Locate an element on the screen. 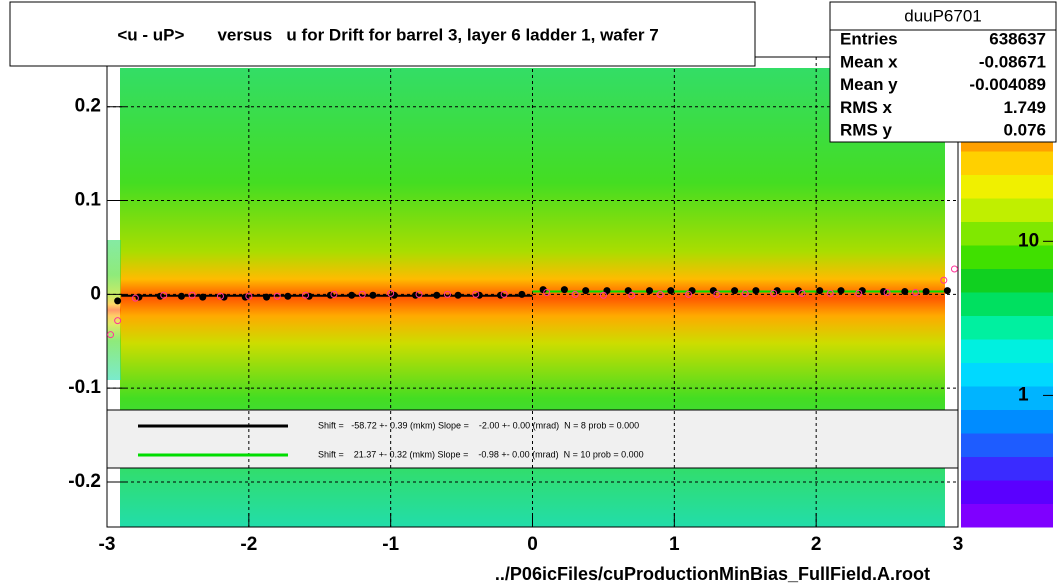 The width and height of the screenshot is (1064, 587). stats-frame is located at coordinates (943, 72).